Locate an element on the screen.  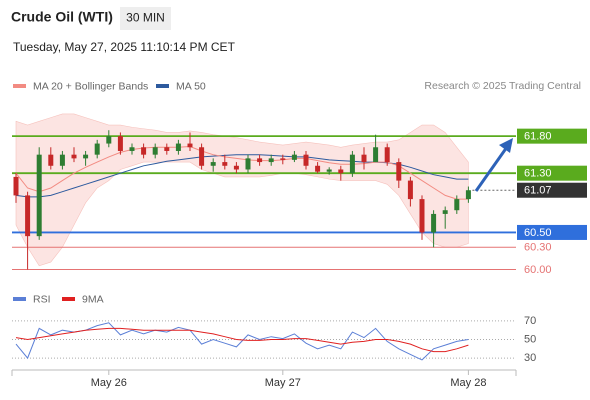
y-tick-label: 30 is located at coordinates (530, 358).